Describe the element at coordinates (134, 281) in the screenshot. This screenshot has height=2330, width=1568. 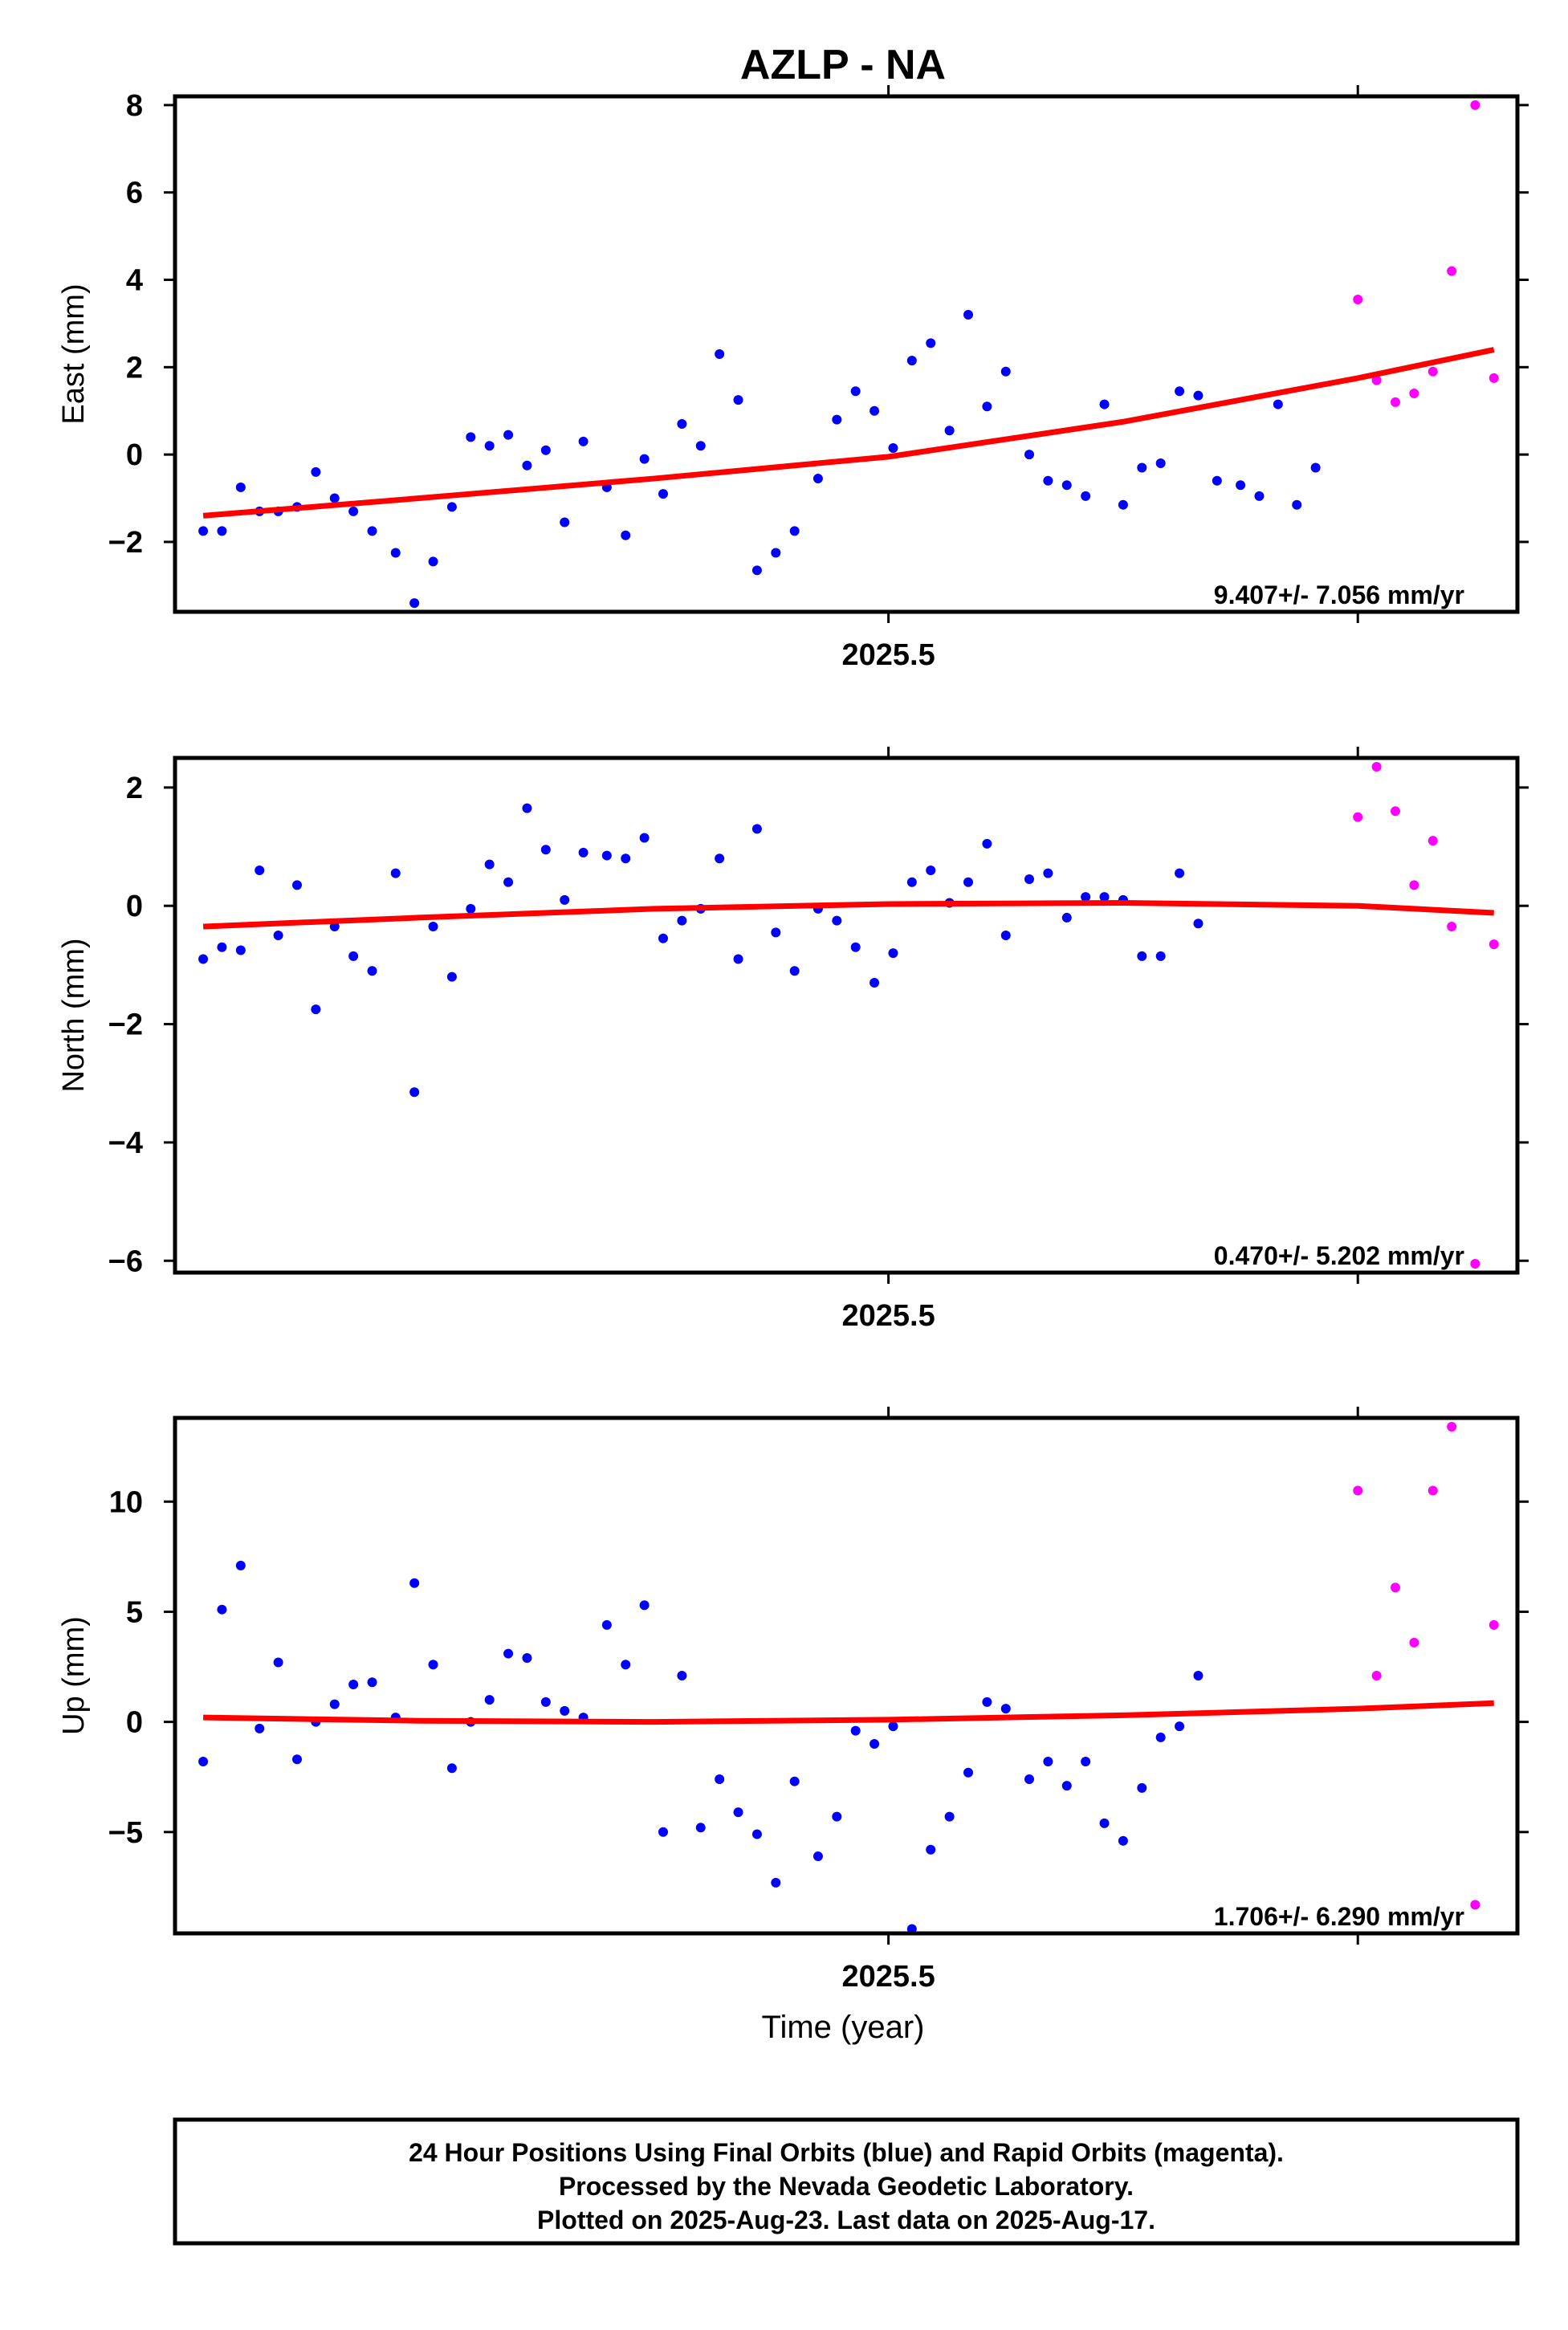
I see `east-ytick-label: 4` at that location.